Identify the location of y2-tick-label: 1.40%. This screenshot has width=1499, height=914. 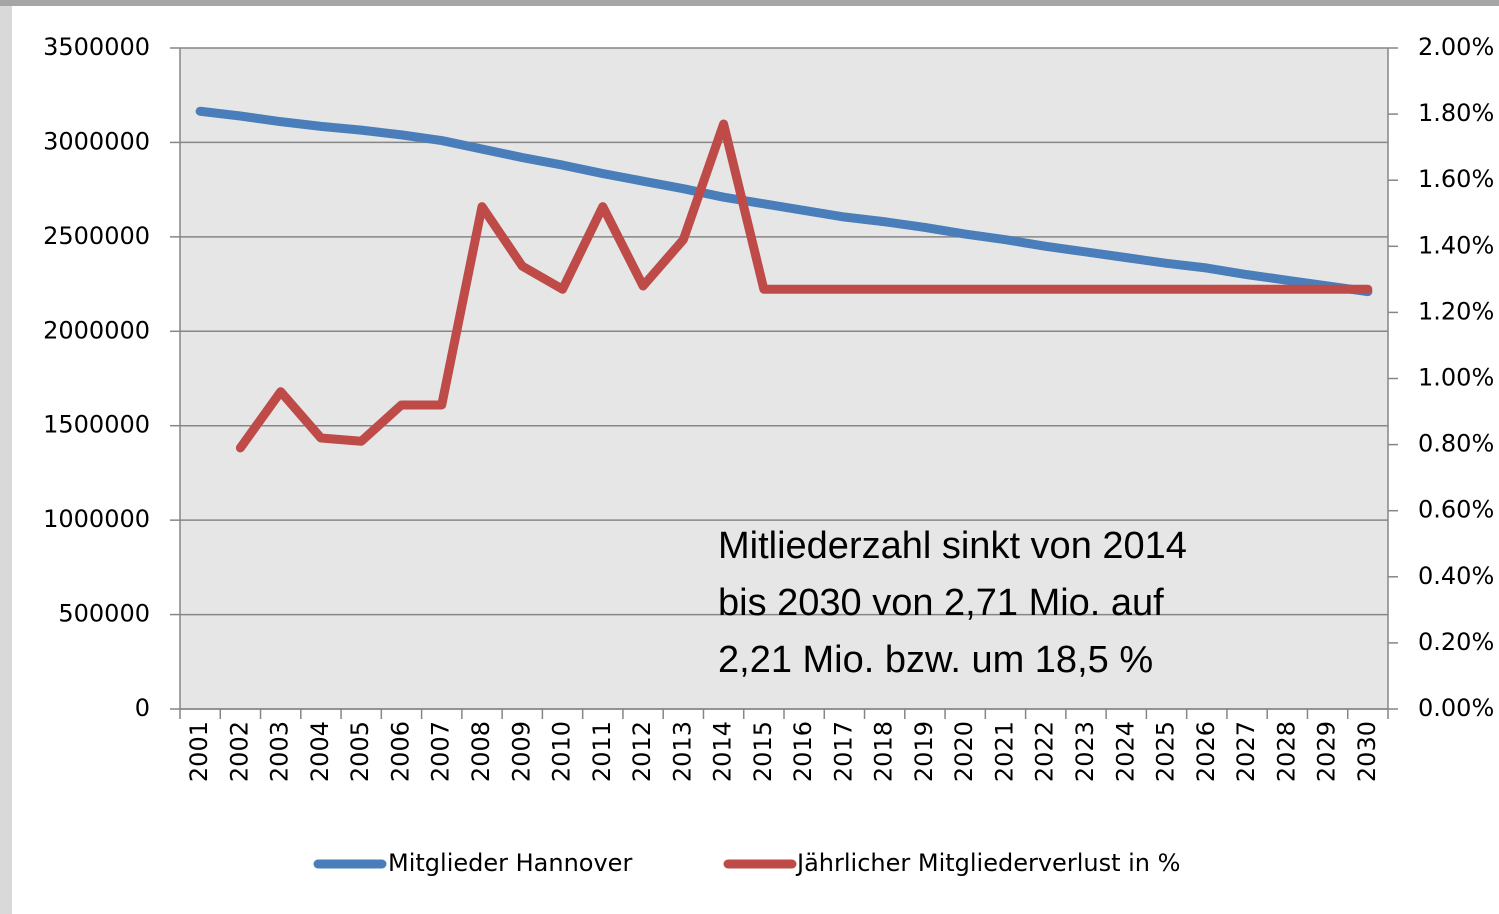
(1456, 245).